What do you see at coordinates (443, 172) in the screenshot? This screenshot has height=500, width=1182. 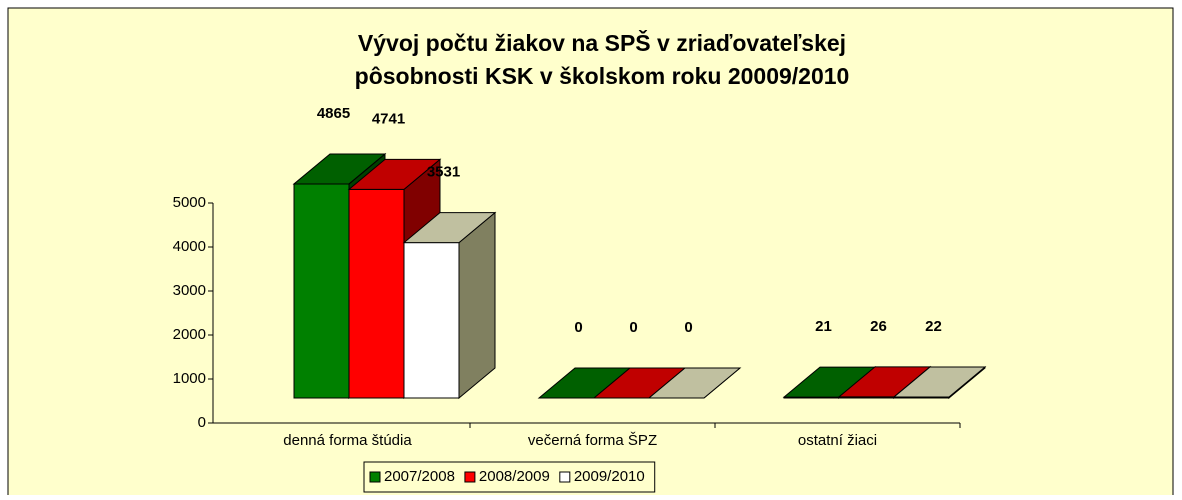 I see `data-label: 3531` at bounding box center [443, 172].